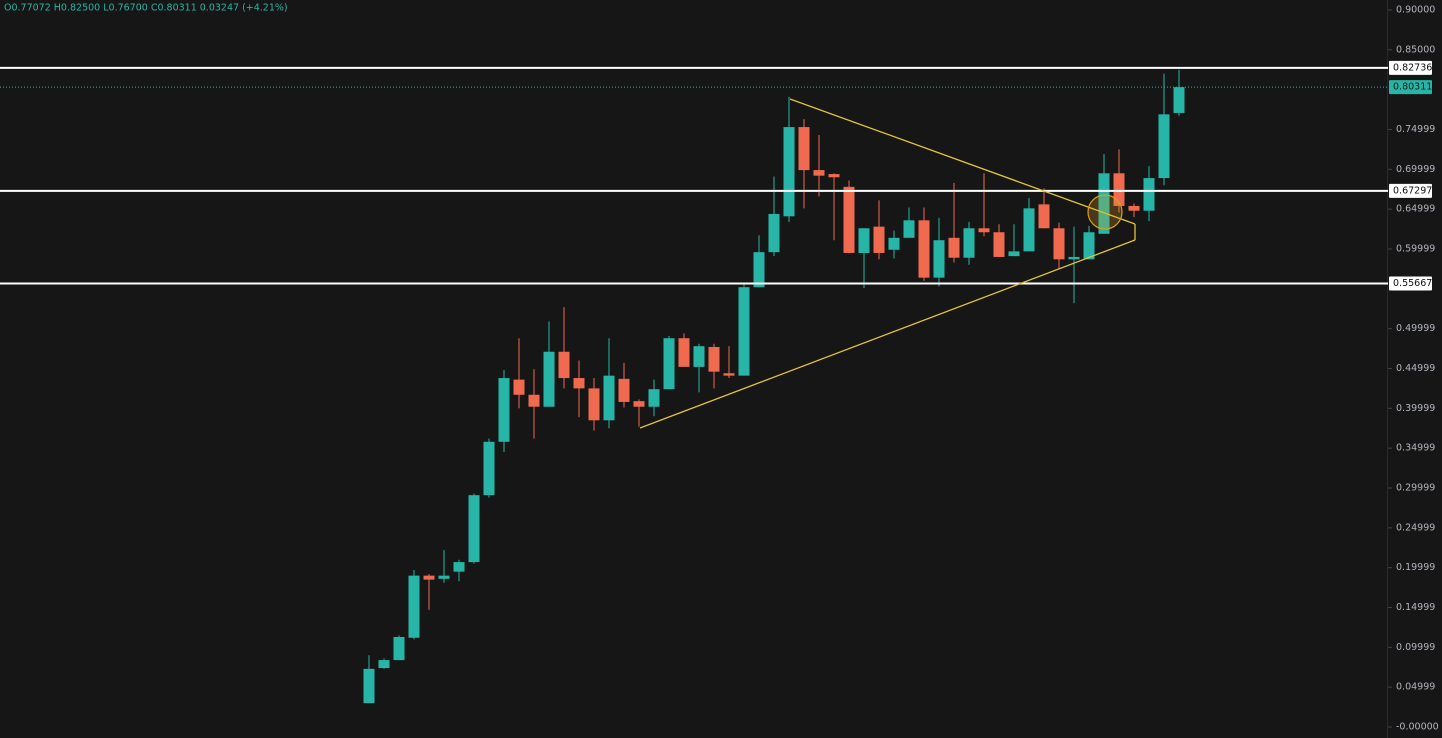 Image resolution: width=1442 pixels, height=738 pixels. I want to click on y-tick-label: 0.34999, so click(1415, 448).